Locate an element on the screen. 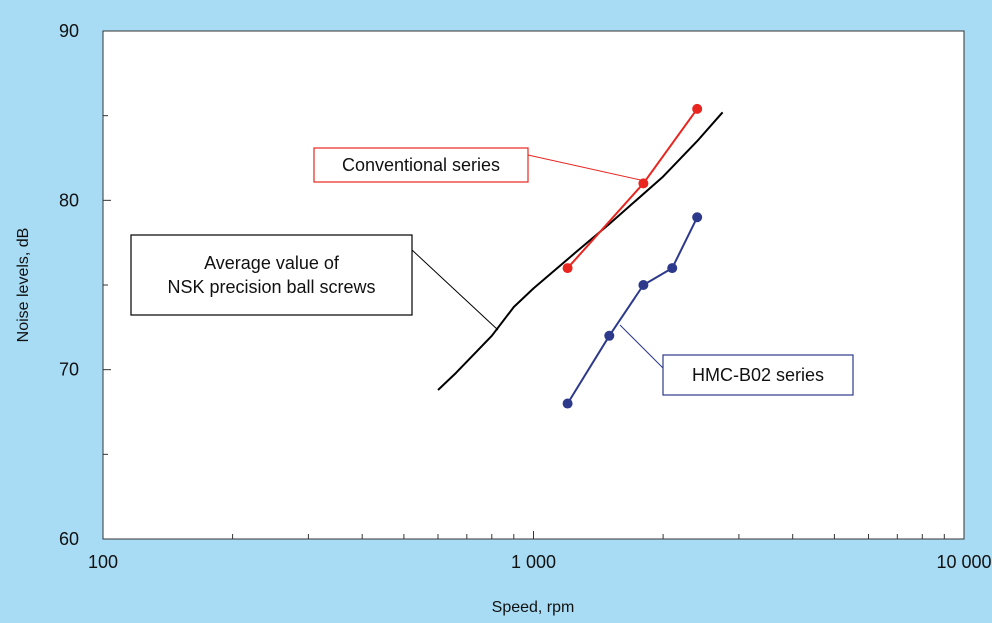 This screenshot has height=623, width=992. series-layer is located at coordinates (580, 256).